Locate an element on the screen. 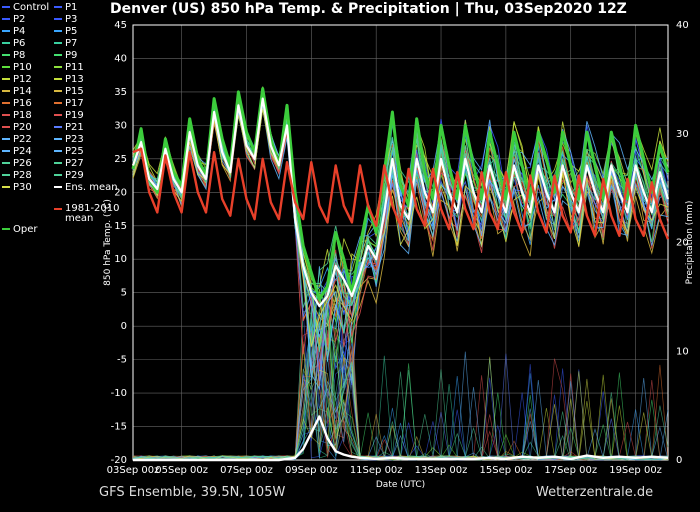  legend-label: P29 is located at coordinates (74, 175).